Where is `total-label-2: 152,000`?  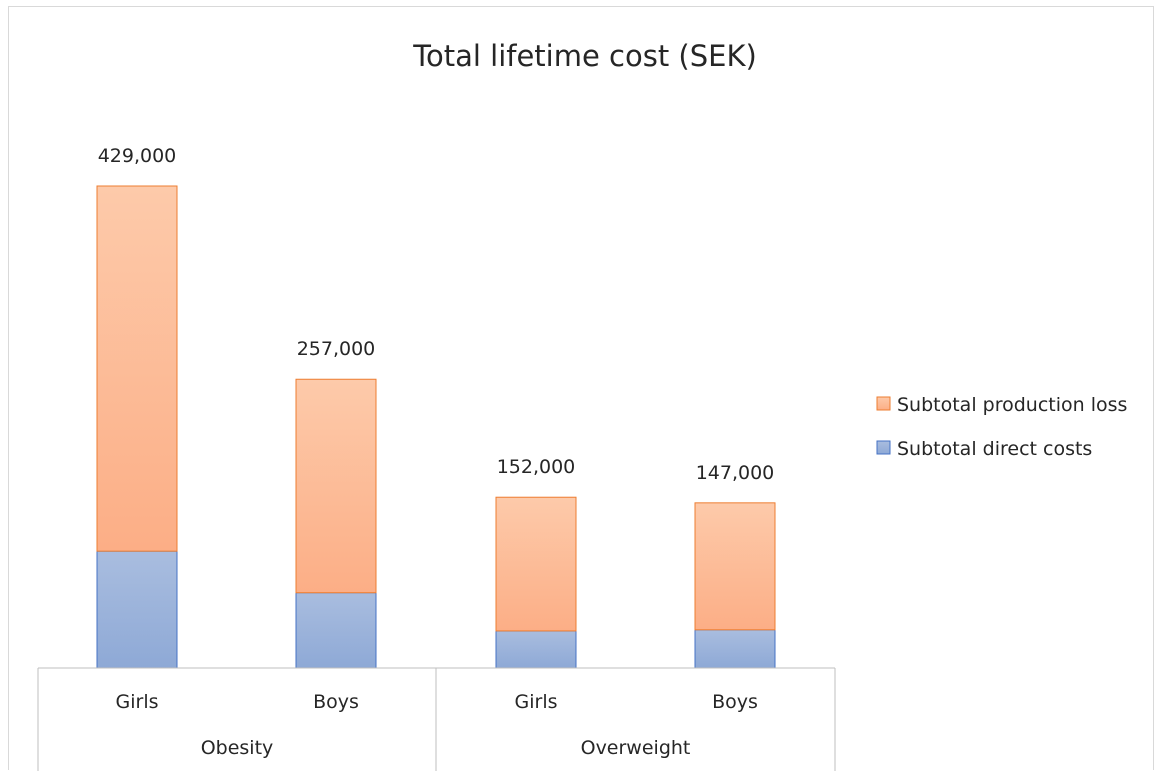
total-label-2: 152,000 is located at coordinates (536, 467).